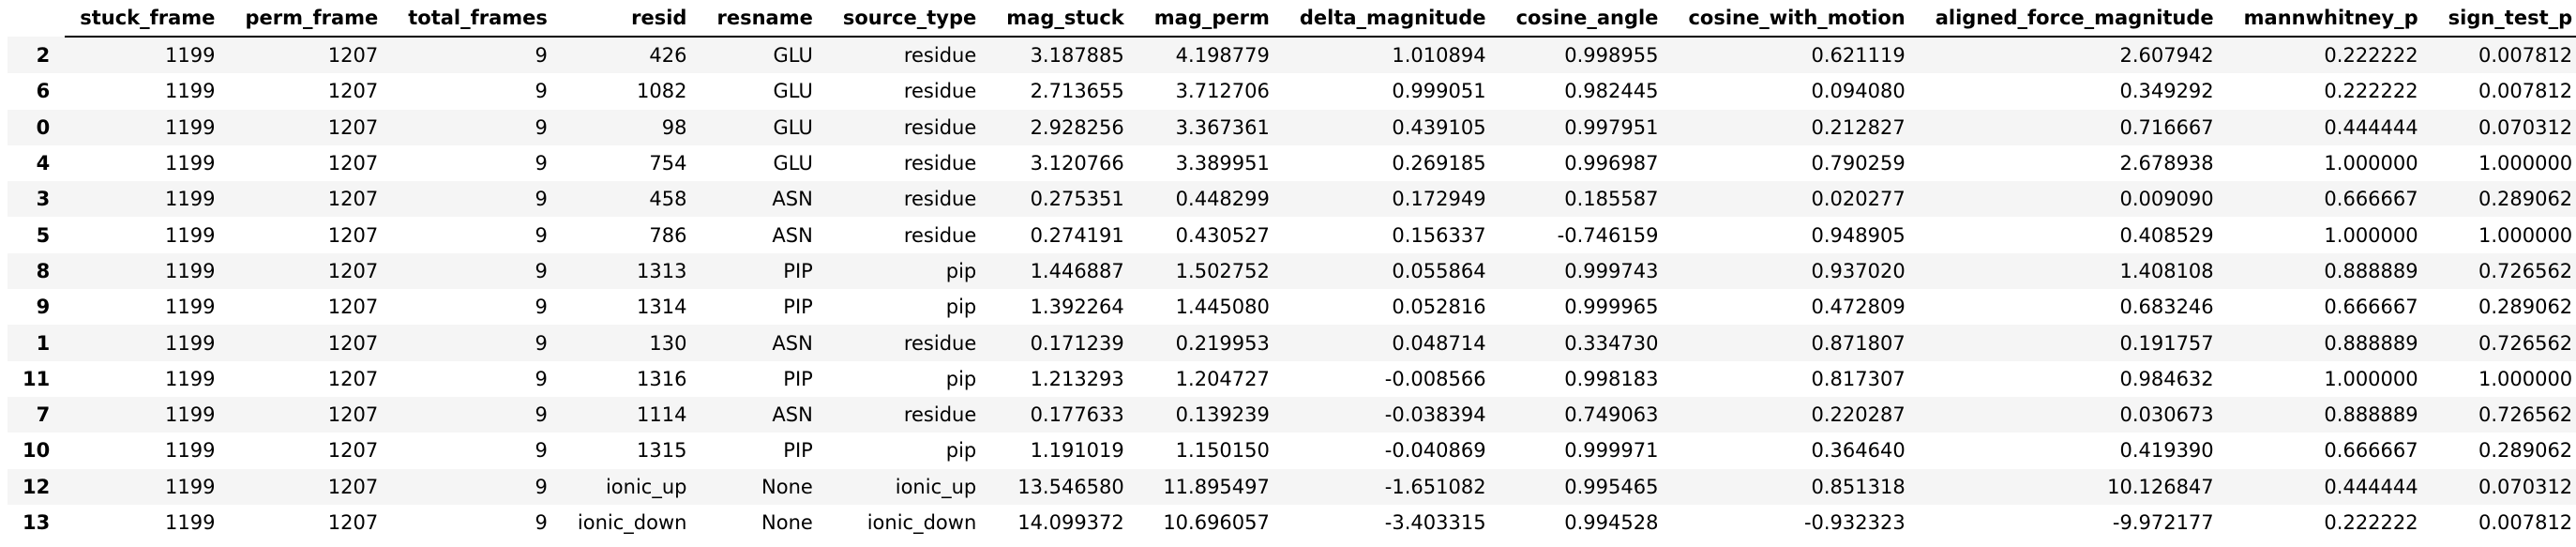 Image resolution: width=2576 pixels, height=547 pixels. What do you see at coordinates (2504, 271) in the screenshot?
I see `cell-sign-test-p: 0.726562` at bounding box center [2504, 271].